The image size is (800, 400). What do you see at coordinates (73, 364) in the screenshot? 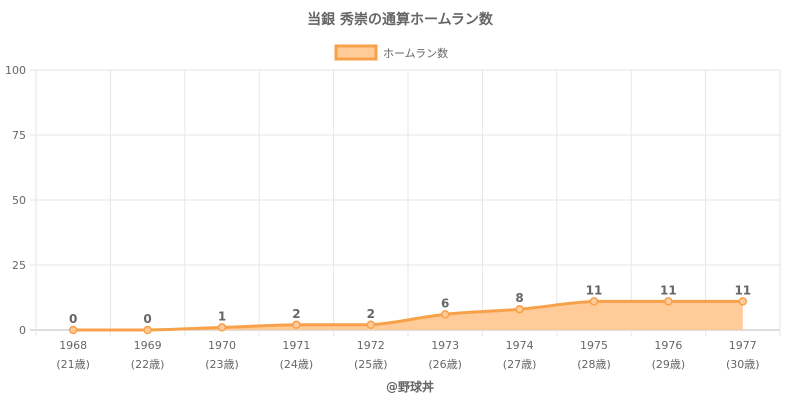
I see `x-age-label: (21歳)` at bounding box center [73, 364].